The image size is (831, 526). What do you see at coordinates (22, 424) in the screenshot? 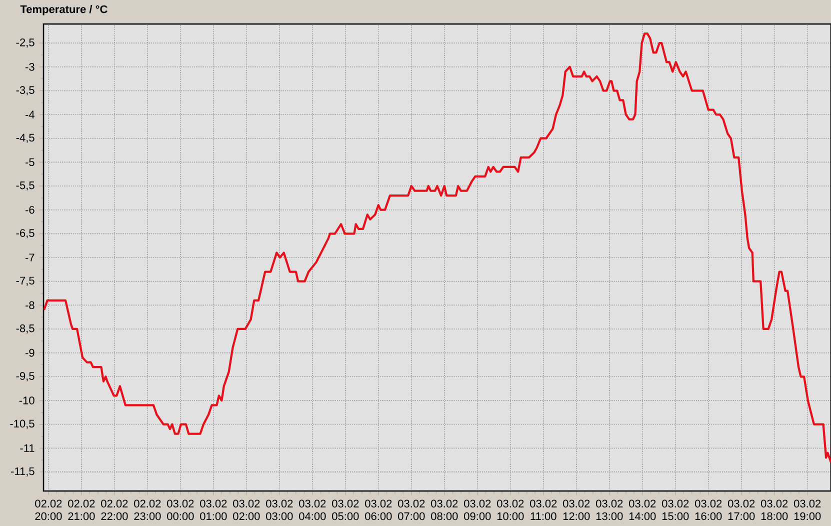
I see `y-tick-label: -10,5` at bounding box center [22, 424].